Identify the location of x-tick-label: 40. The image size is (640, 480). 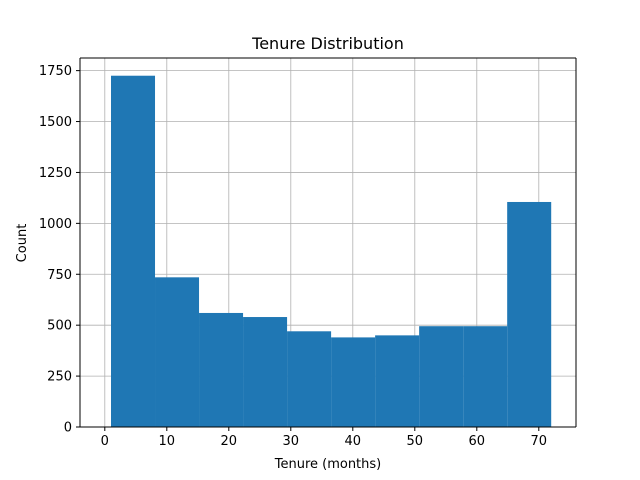
(353, 441).